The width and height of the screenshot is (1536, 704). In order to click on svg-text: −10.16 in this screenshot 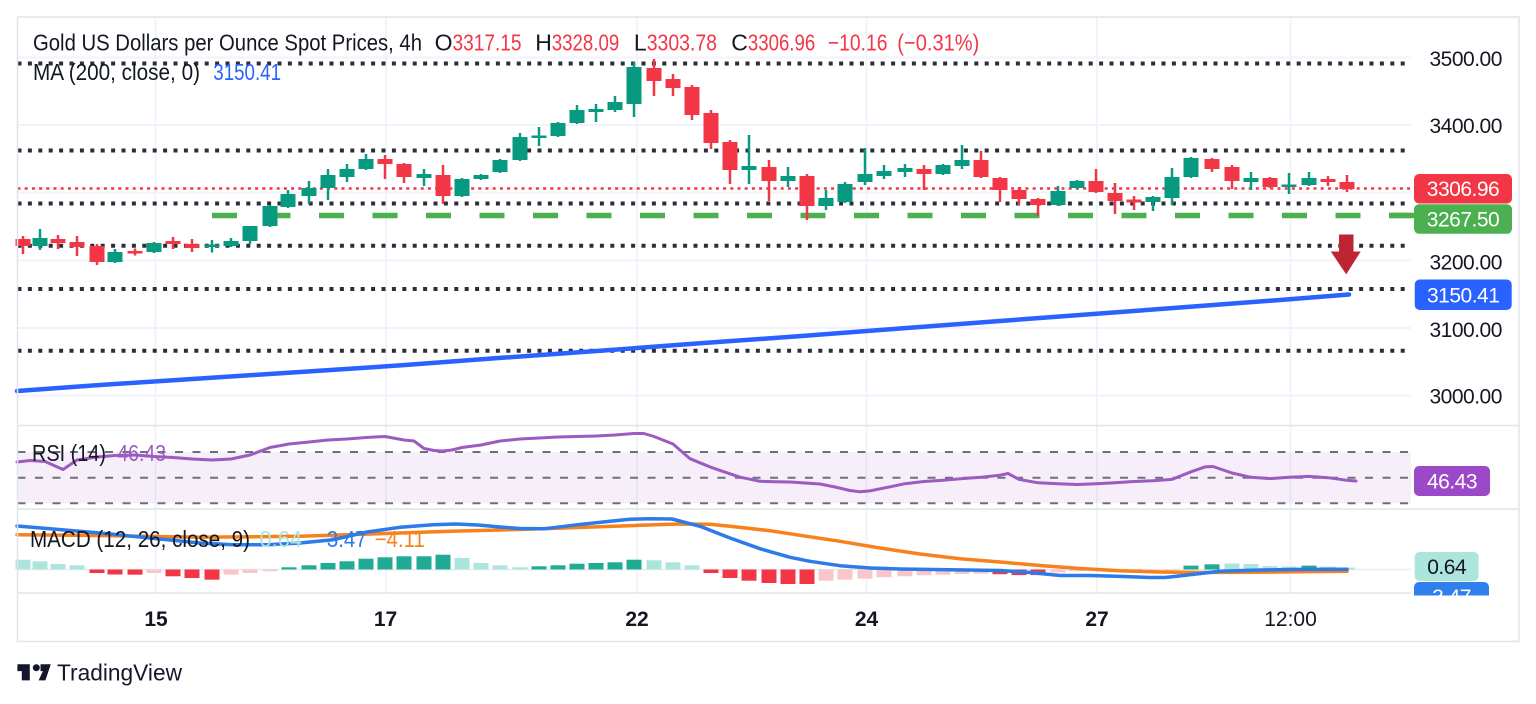, I will do `click(858, 43)`.